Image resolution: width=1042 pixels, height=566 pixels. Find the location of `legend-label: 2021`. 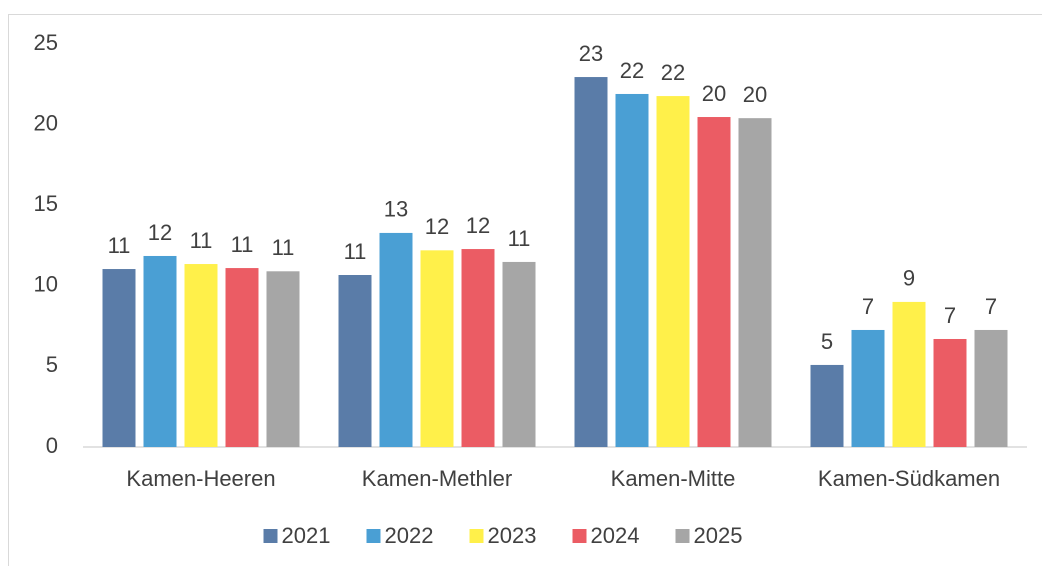

legend-label: 2021 is located at coordinates (306, 535).